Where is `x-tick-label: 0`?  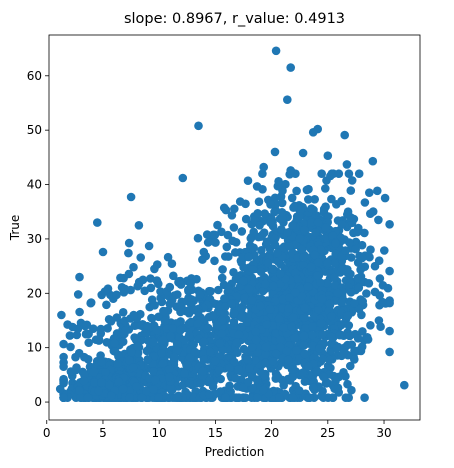
x-tick-label: 0 is located at coordinates (47, 433).